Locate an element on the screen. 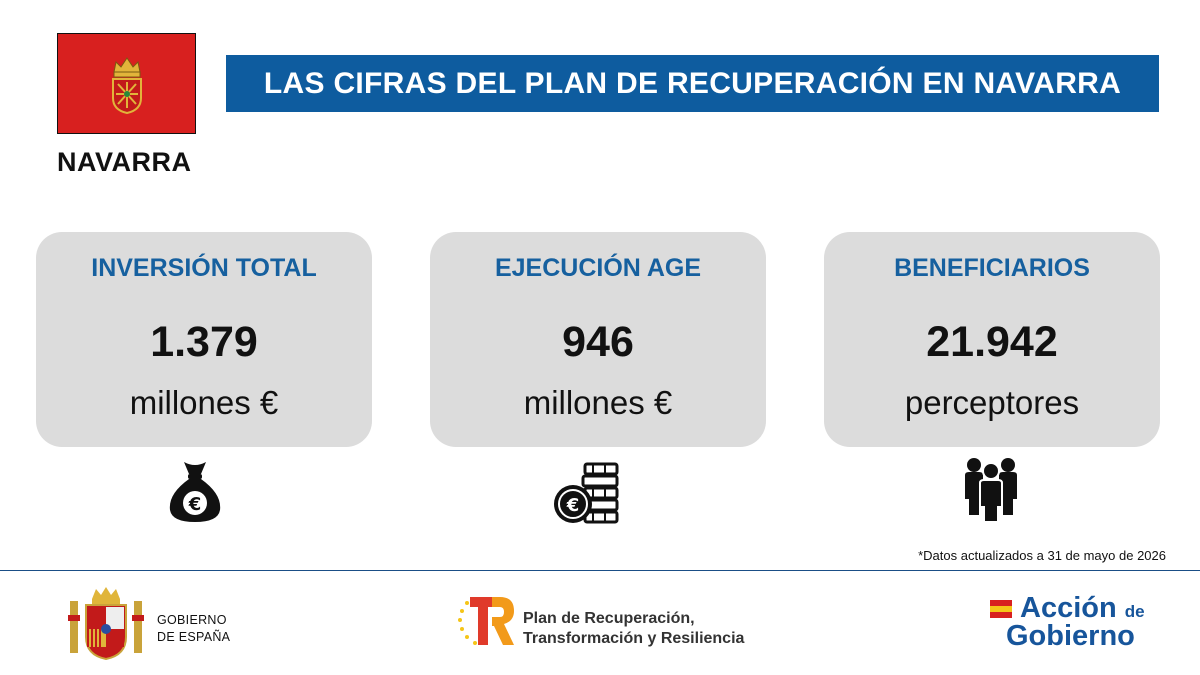 The height and width of the screenshot is (675, 1200). region-name: NAVARRA is located at coordinates (124, 162).